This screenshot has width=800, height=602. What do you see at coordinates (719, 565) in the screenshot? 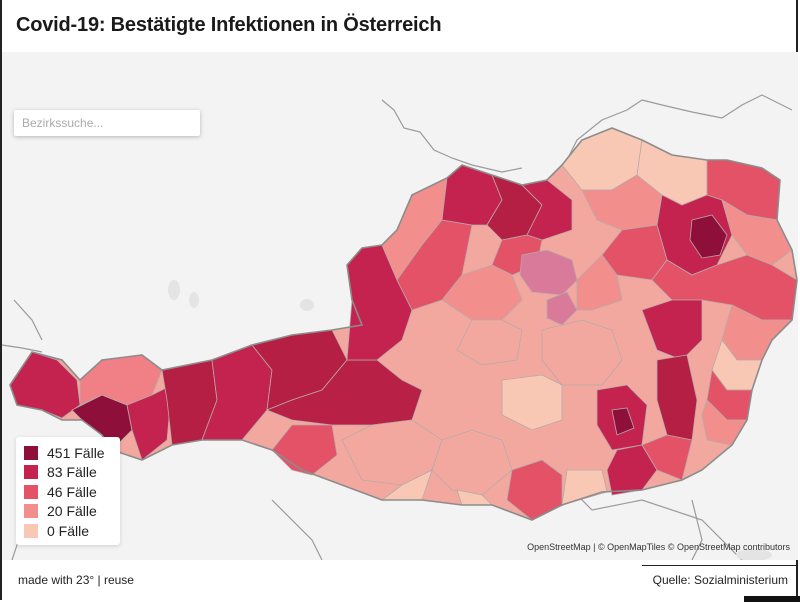
I see `footer-divider` at bounding box center [719, 565].